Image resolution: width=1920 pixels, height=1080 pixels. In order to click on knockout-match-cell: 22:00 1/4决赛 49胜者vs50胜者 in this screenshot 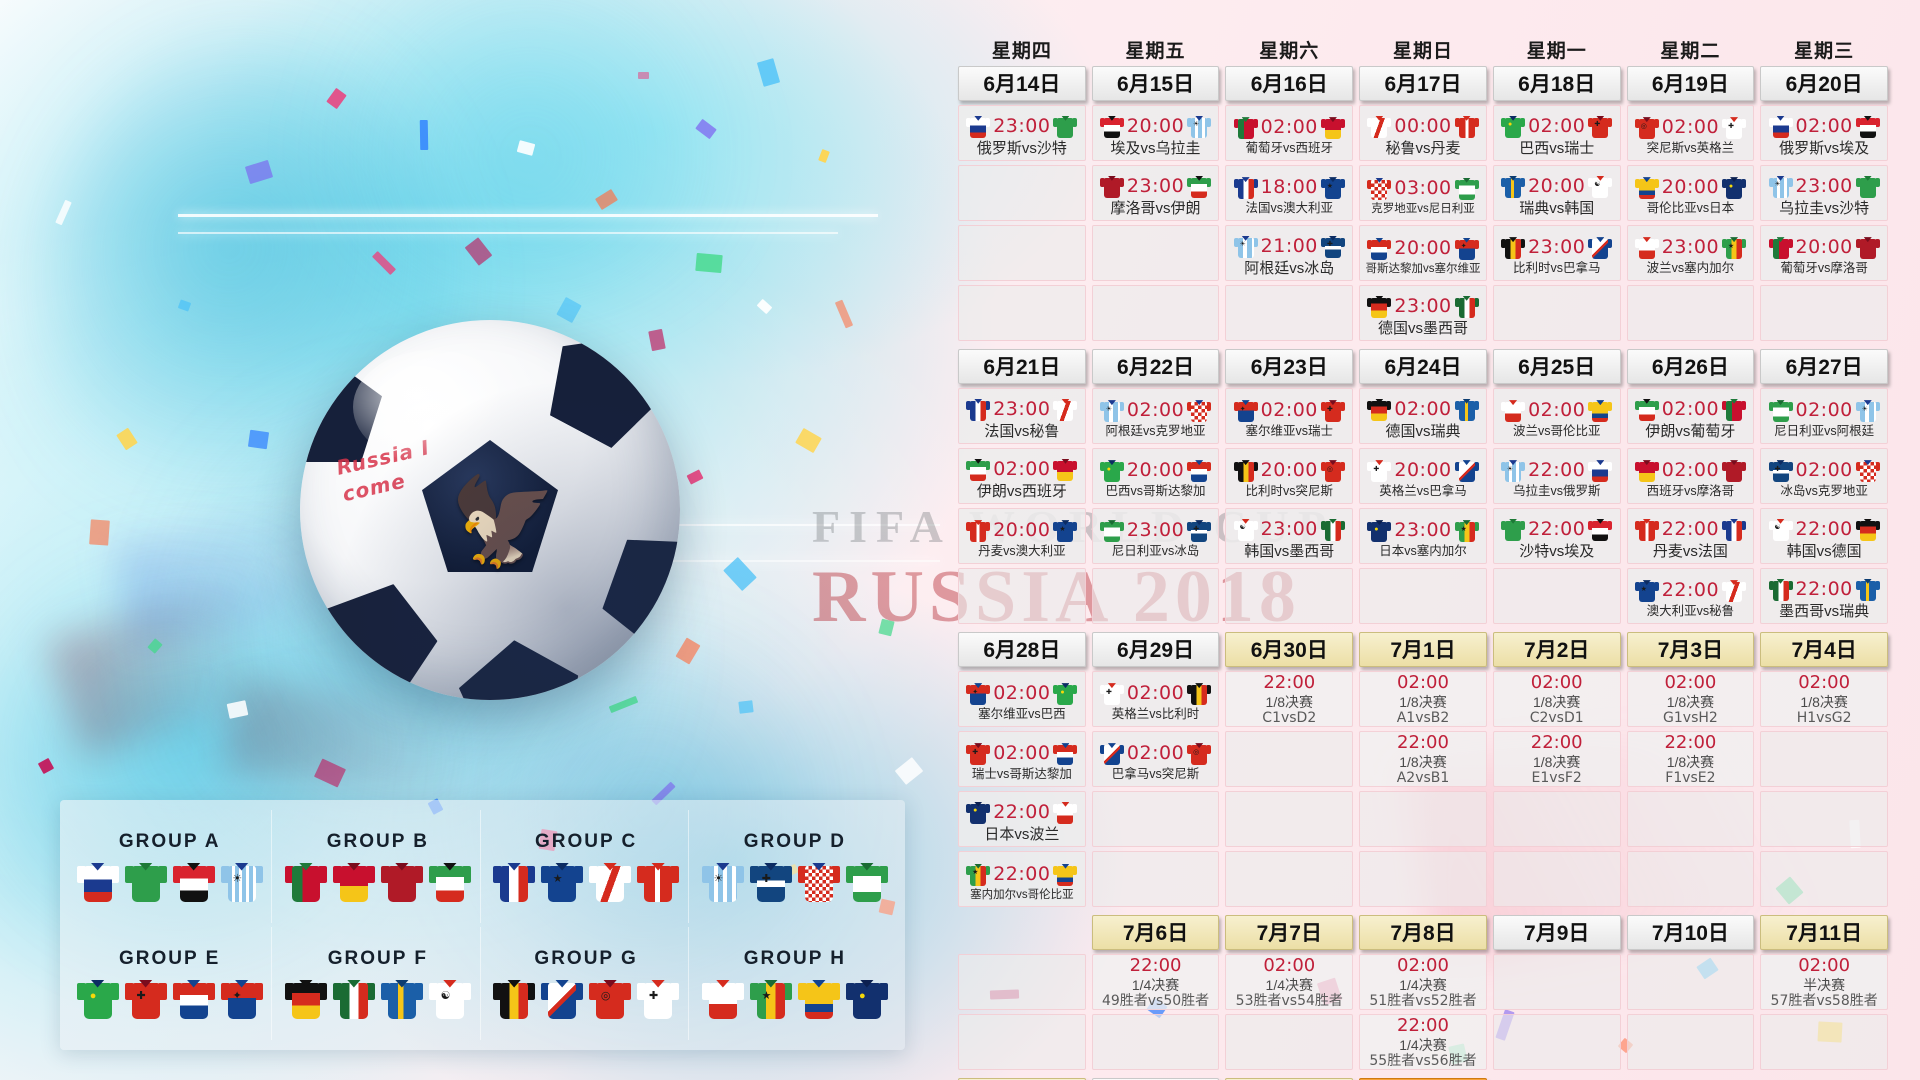, I will do `click(1155, 982)`.